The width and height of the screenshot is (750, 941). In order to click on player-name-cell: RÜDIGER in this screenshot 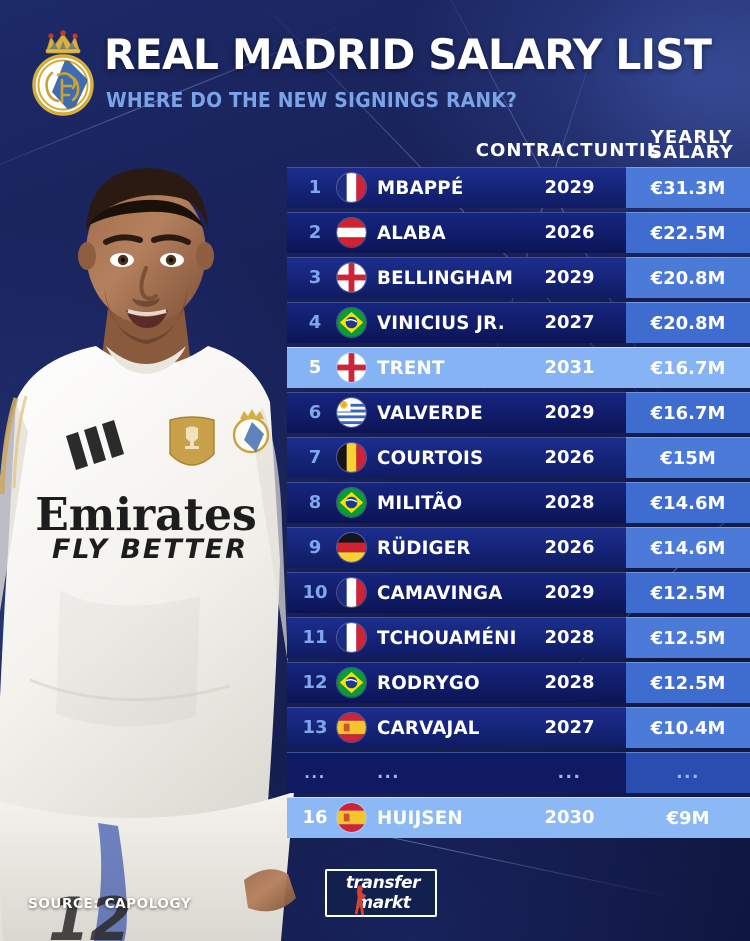, I will do `click(424, 547)`.